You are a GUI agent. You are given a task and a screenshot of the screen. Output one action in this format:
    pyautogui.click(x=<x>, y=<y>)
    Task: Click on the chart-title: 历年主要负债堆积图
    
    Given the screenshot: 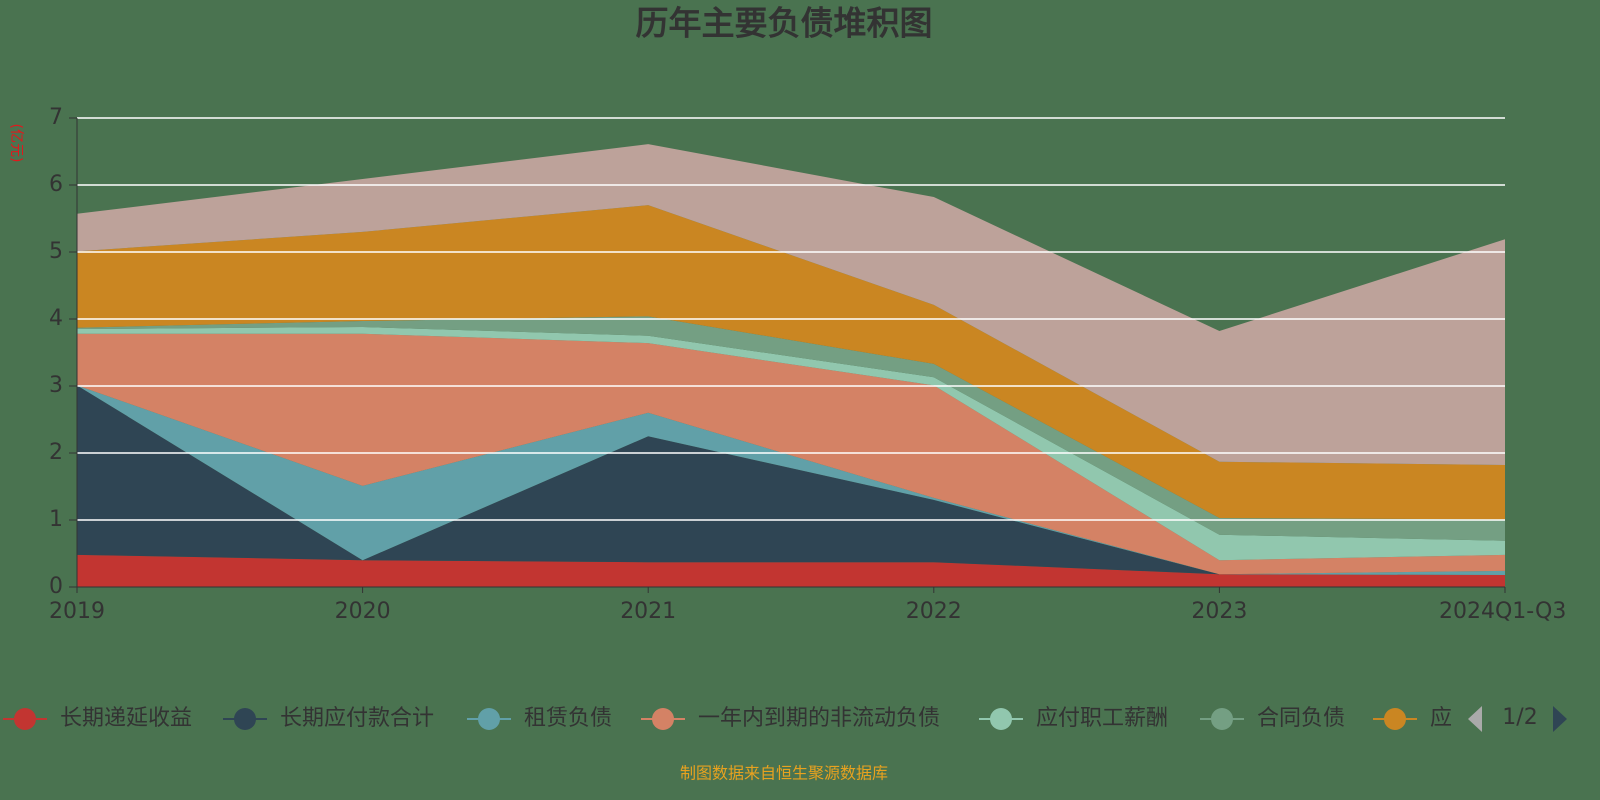 What is the action you would take?
    pyautogui.click(x=784, y=23)
    